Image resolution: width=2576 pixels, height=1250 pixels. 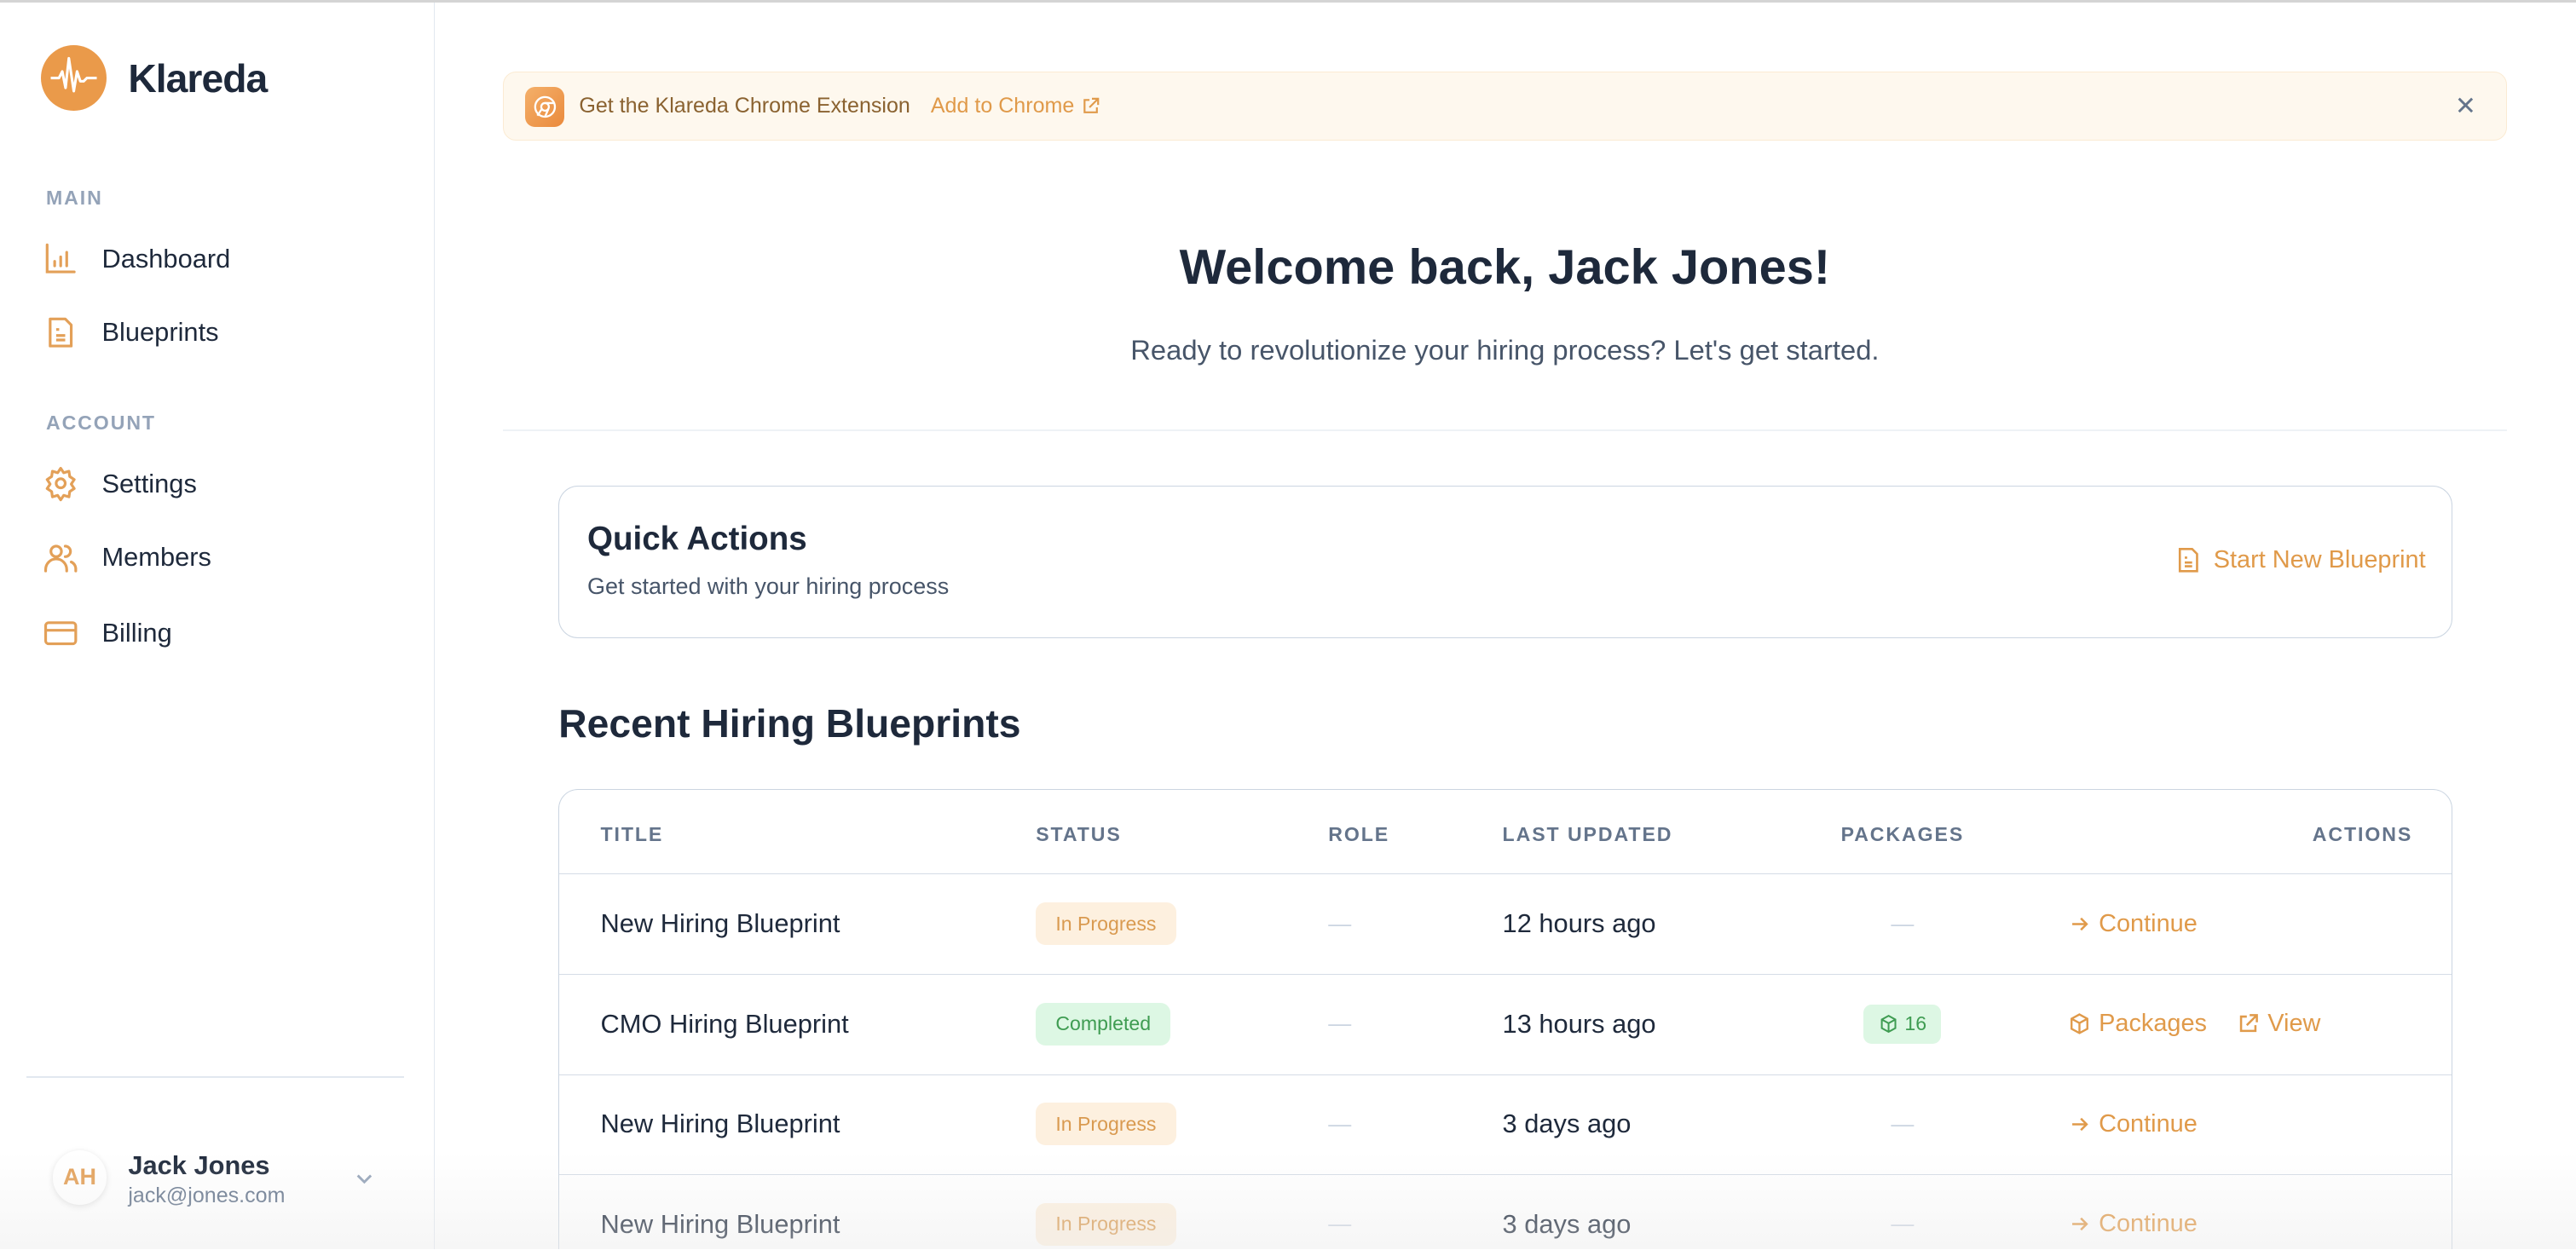 I want to click on page-title: Welcome back, Jack Jones!, so click(x=1505, y=267).